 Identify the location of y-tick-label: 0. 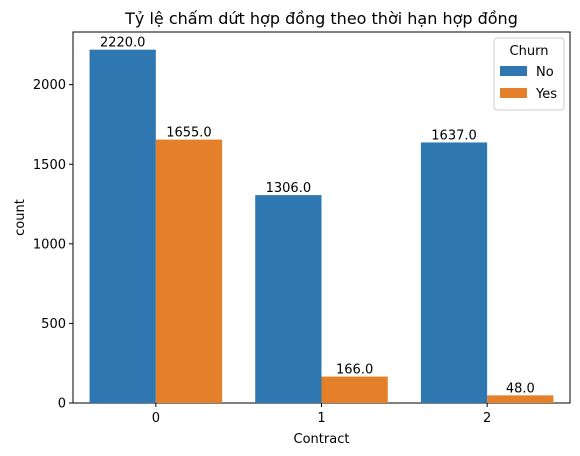
(62, 404).